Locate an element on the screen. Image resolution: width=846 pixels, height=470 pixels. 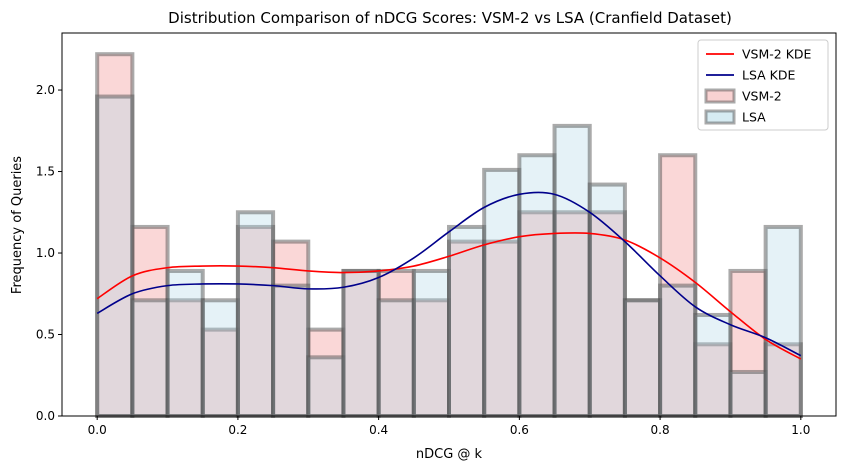
legend-label-lsa: LSA is located at coordinates (754, 117).